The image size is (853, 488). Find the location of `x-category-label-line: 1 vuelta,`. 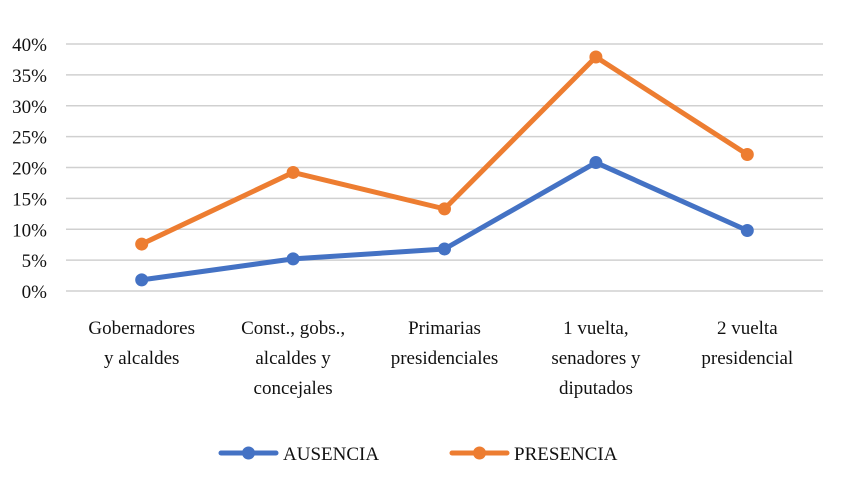

x-category-label-line: 1 vuelta, is located at coordinates (595, 328).